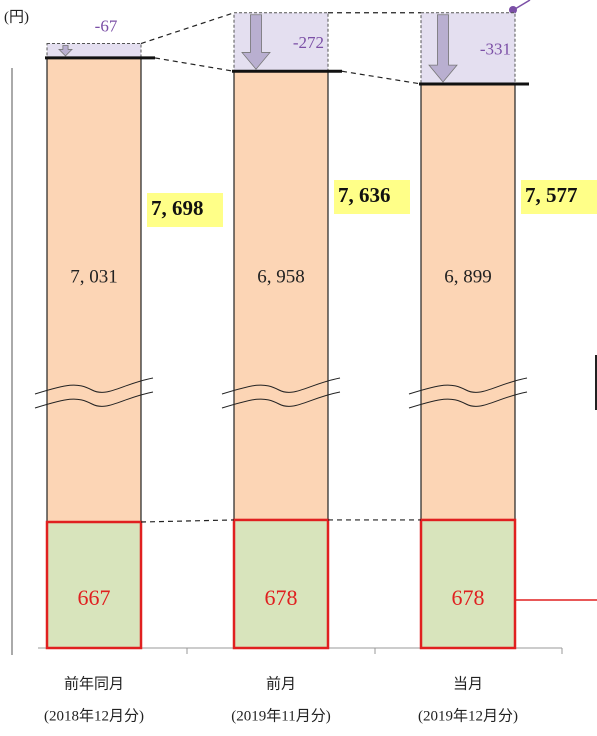 This screenshot has height=736, width=597. Describe the element at coordinates (364, 195) in the screenshot. I see `total-label: 7, 636` at that location.